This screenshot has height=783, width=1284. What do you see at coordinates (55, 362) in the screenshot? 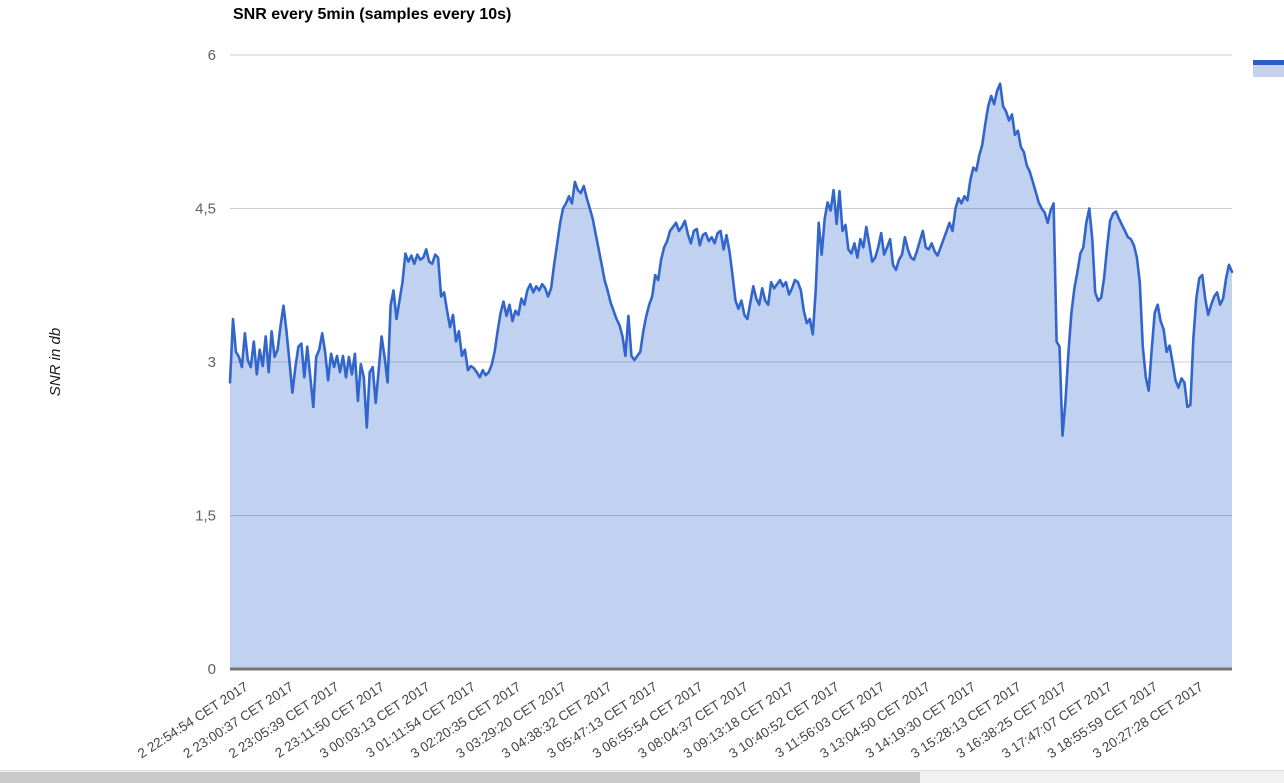
I see `y-axis-title: SNR in db` at bounding box center [55, 362].